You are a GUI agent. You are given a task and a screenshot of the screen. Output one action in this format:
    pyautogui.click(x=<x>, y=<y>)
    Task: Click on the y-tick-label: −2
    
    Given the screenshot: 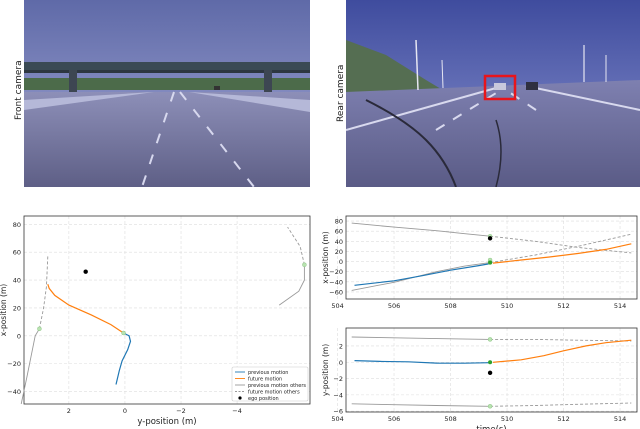 What is the action you would take?
    pyautogui.click(x=338, y=379)
    